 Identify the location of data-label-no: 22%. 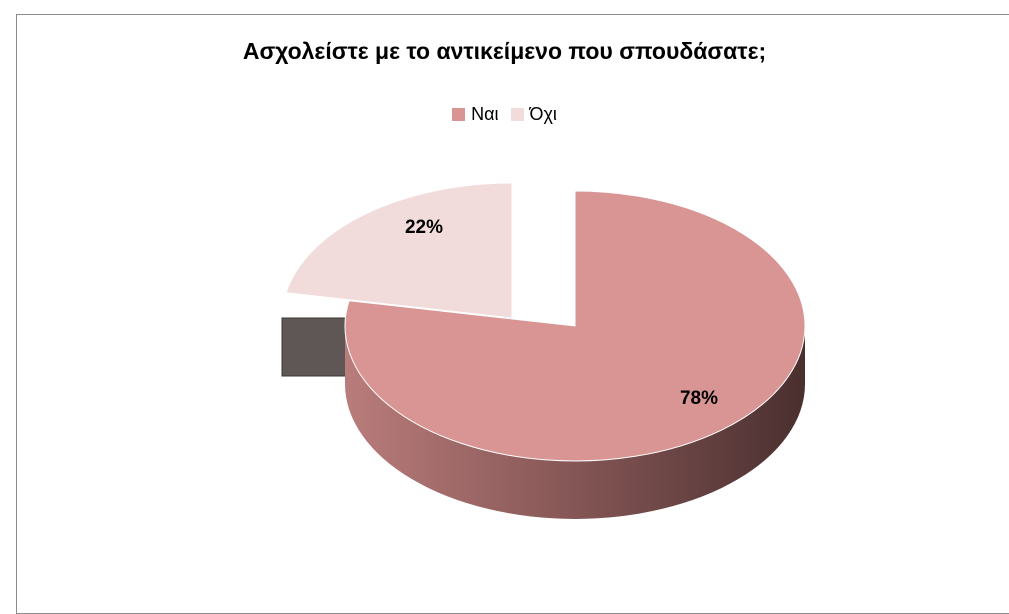
(424, 227).